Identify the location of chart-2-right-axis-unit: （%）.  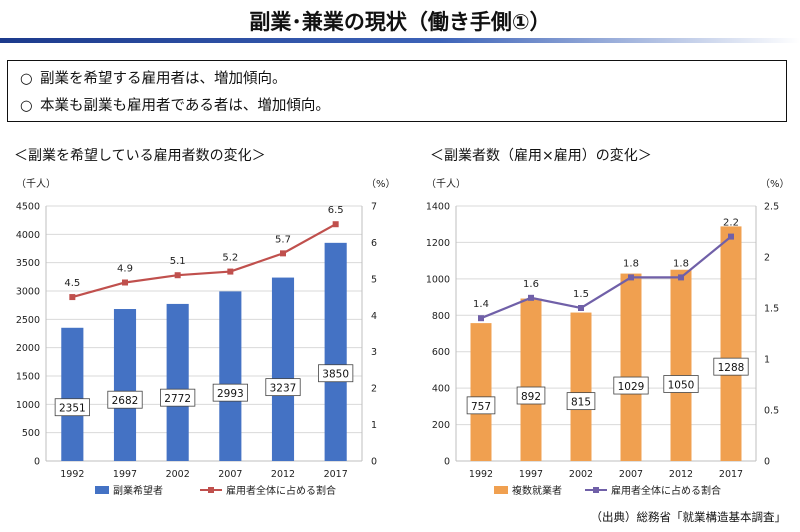
(775, 184).